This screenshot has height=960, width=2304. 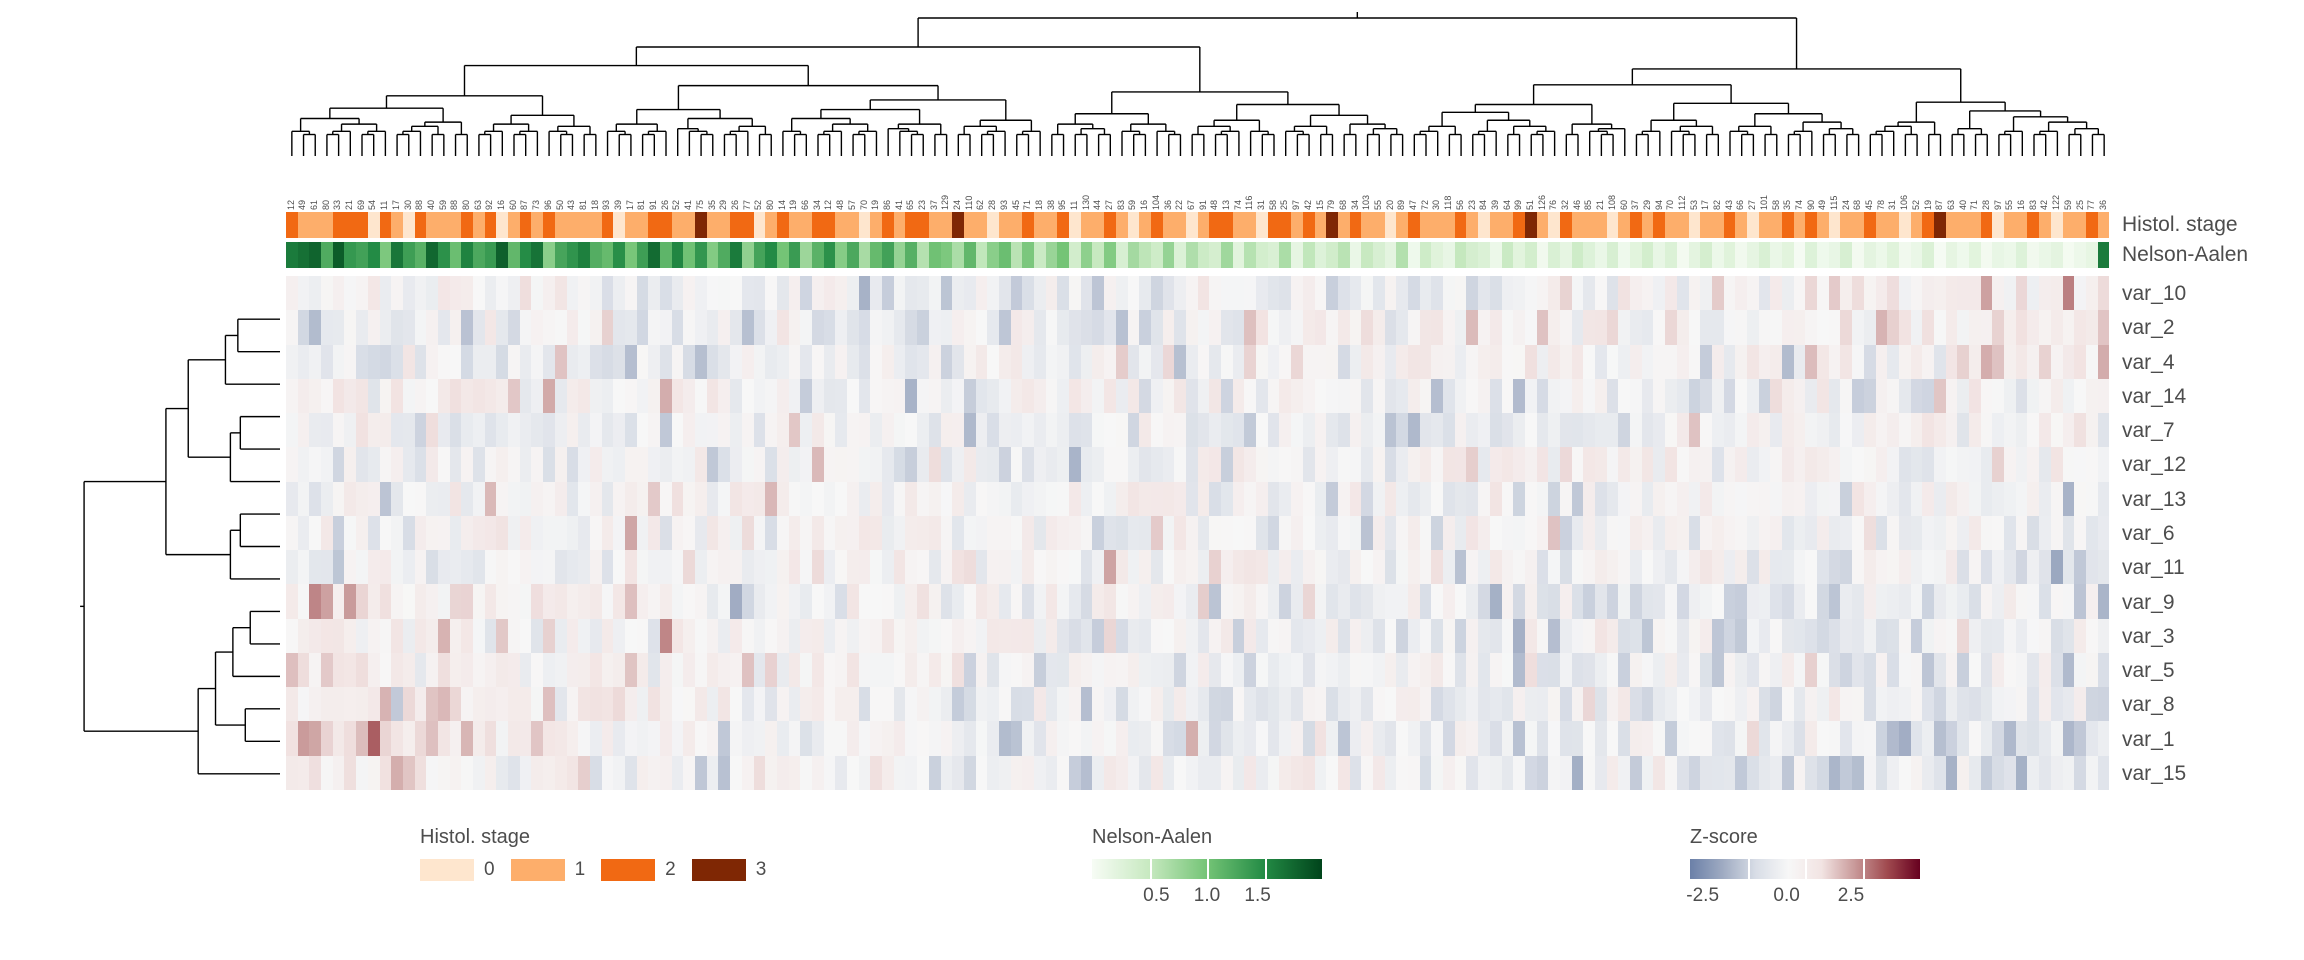 What do you see at coordinates (1198, 738) in the screenshot?
I see `heatmap-row` at bounding box center [1198, 738].